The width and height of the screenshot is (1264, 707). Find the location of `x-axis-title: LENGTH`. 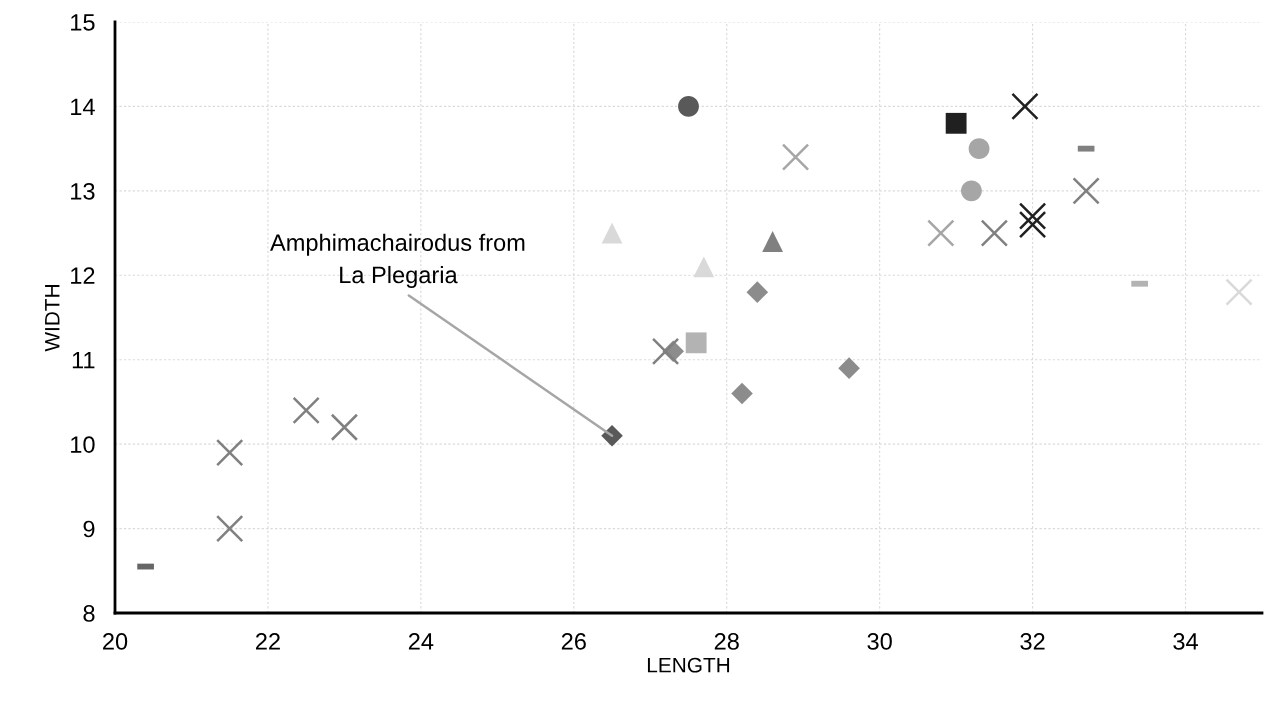

x-axis-title: LENGTH is located at coordinates (688, 665).